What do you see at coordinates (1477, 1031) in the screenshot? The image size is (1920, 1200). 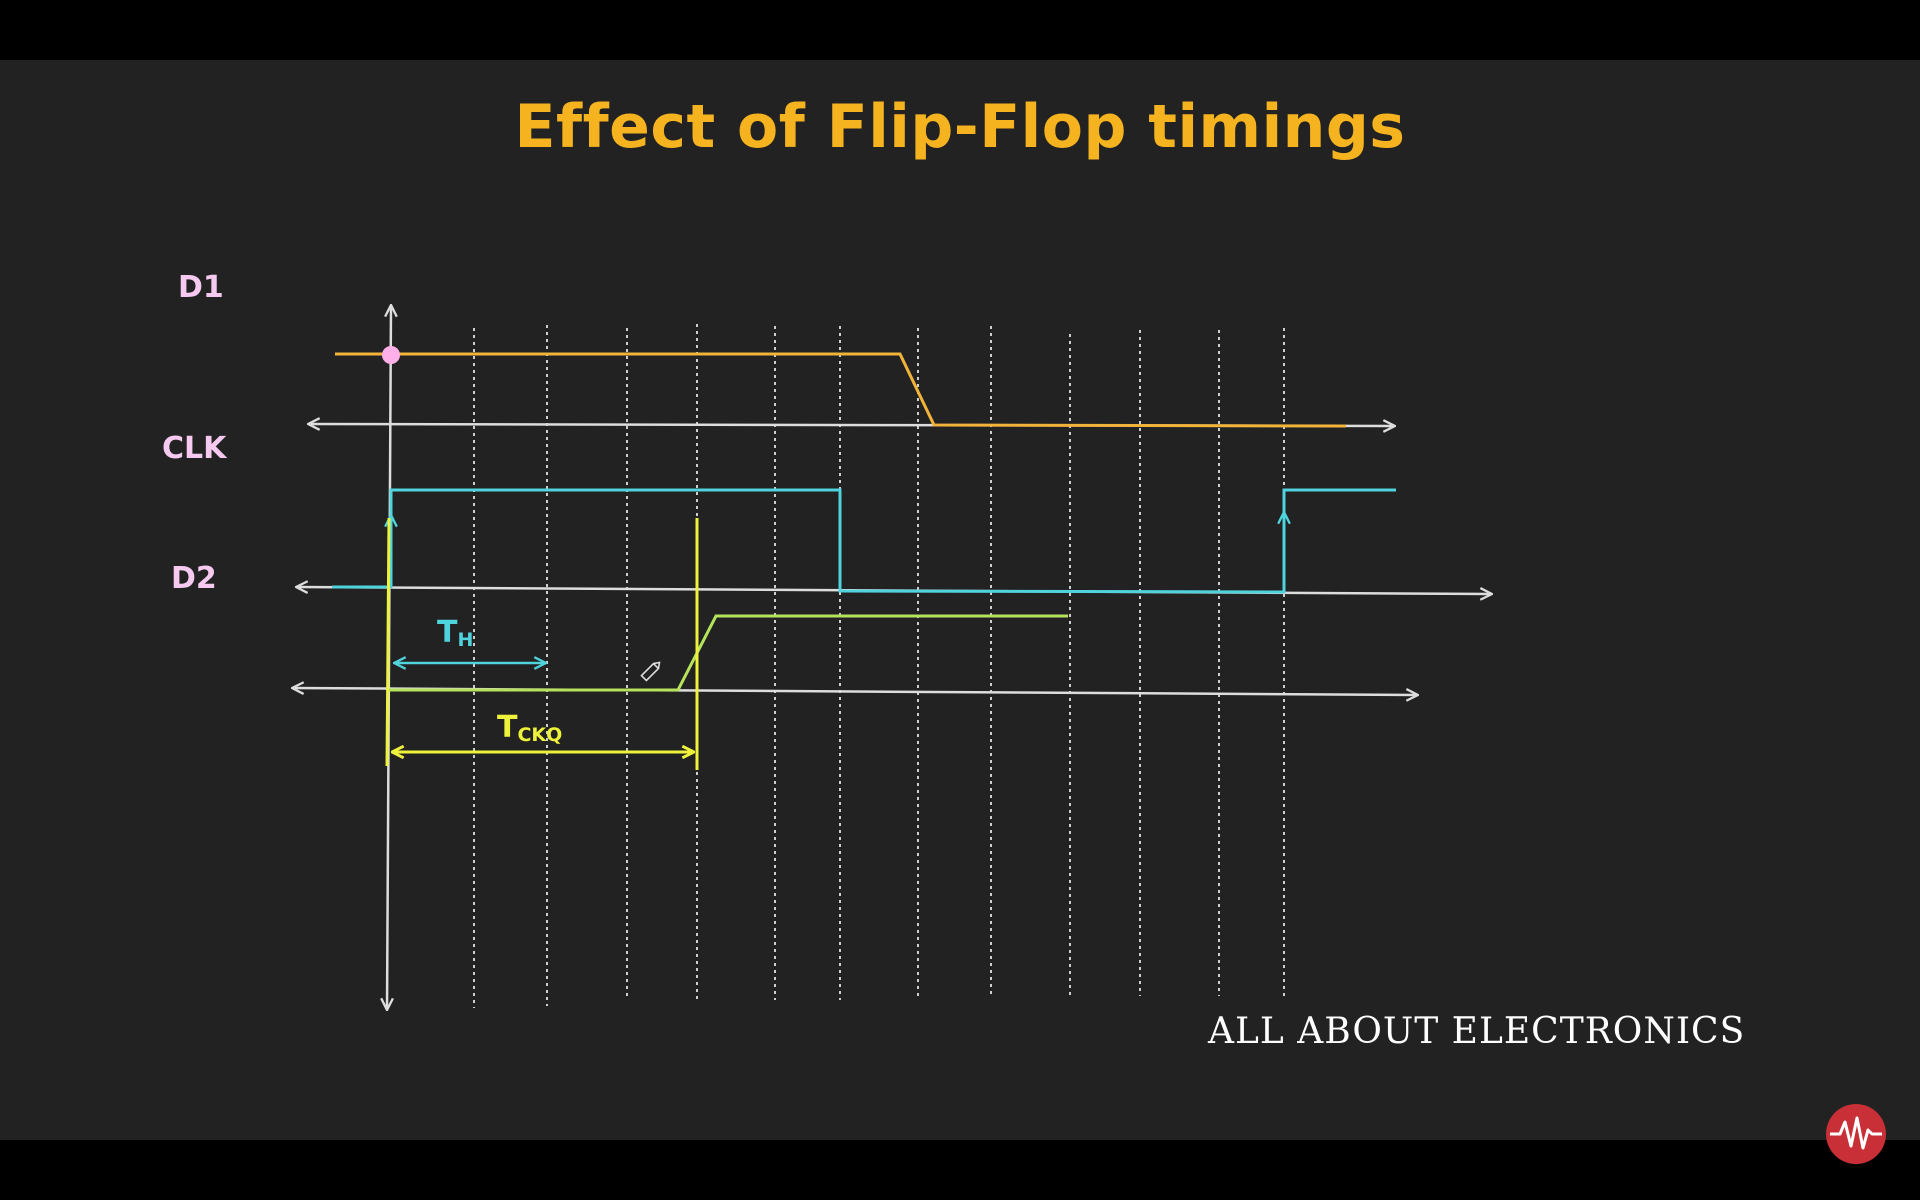 I see `brand-watermark: ALL ABOUT ELECTRONICS` at bounding box center [1477, 1031].